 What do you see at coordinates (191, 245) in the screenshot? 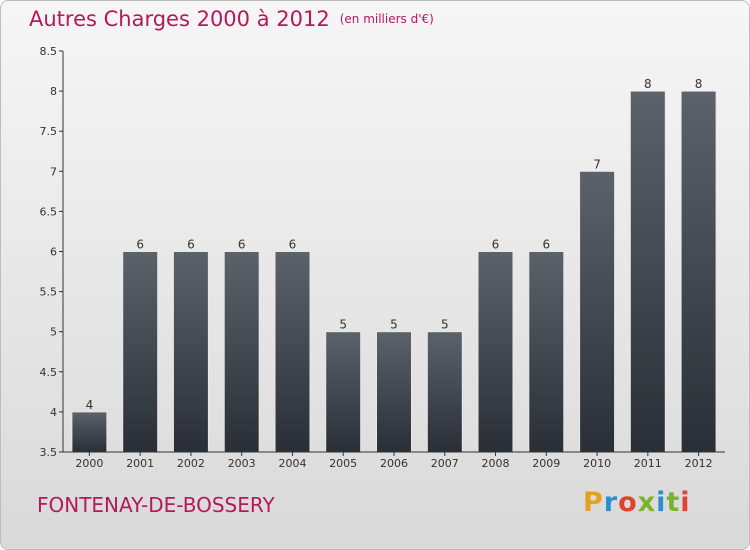
I see `data-label-2002: 6` at bounding box center [191, 245].